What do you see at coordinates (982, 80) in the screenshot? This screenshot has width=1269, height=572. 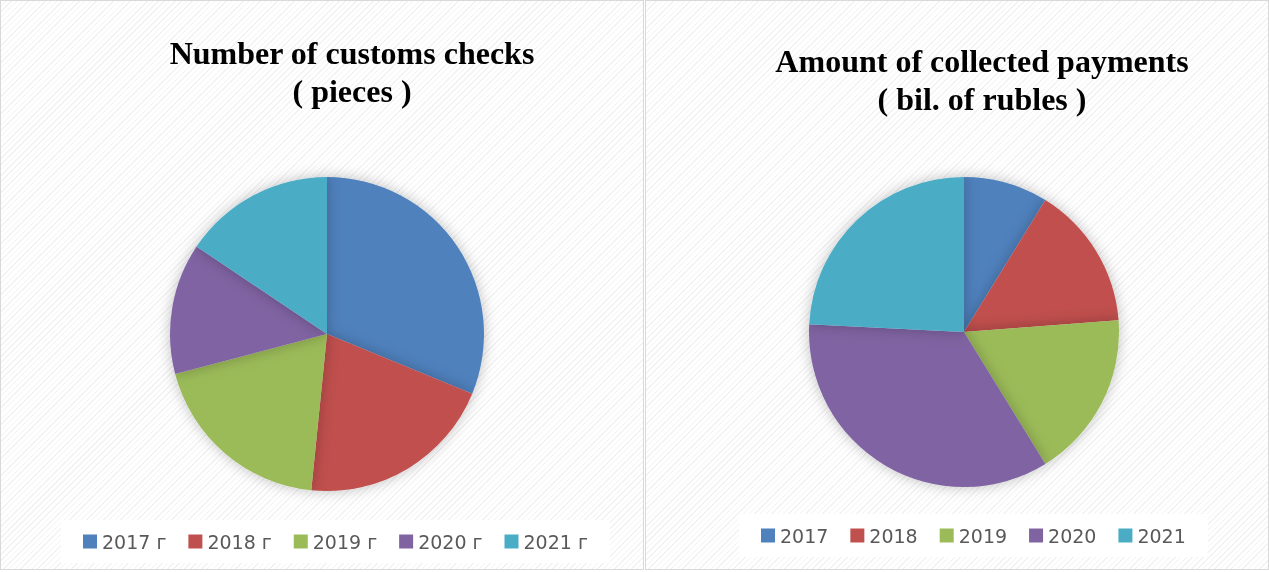 I see `chart-title: Amount of collected payments ( bil. of rubles )` at bounding box center [982, 80].